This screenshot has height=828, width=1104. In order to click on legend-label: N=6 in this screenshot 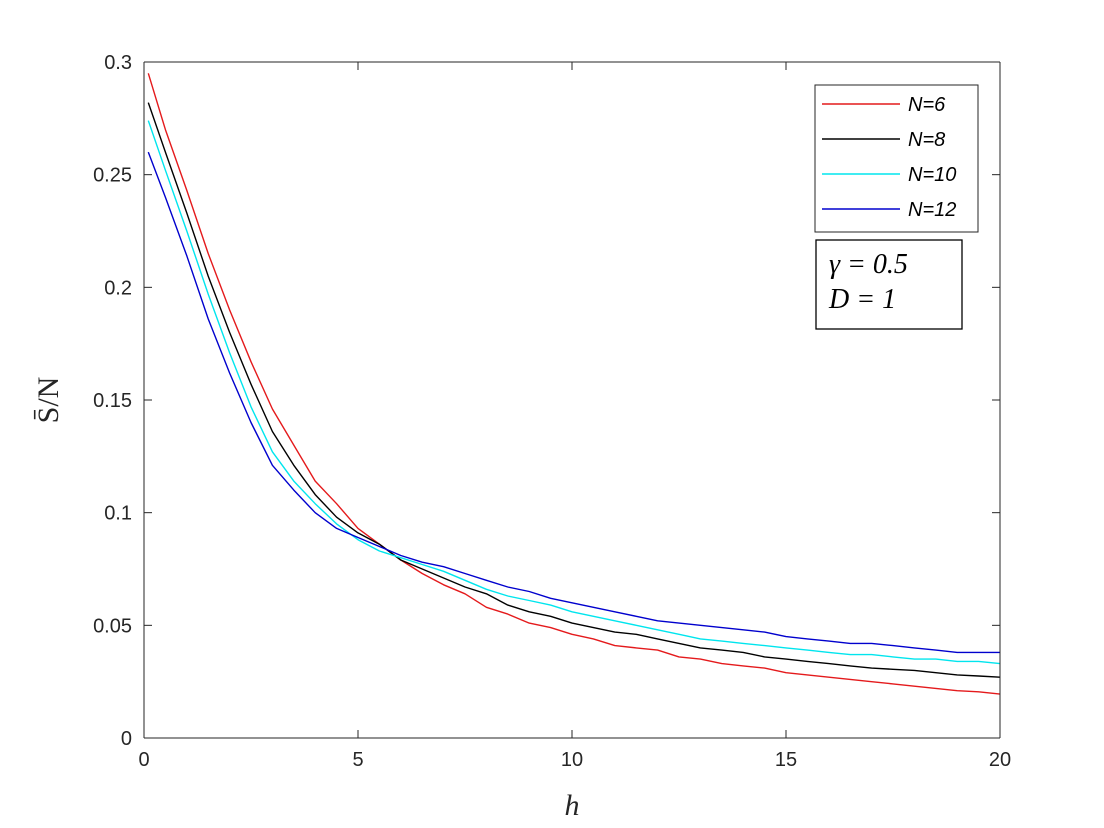, I will do `click(927, 105)`.